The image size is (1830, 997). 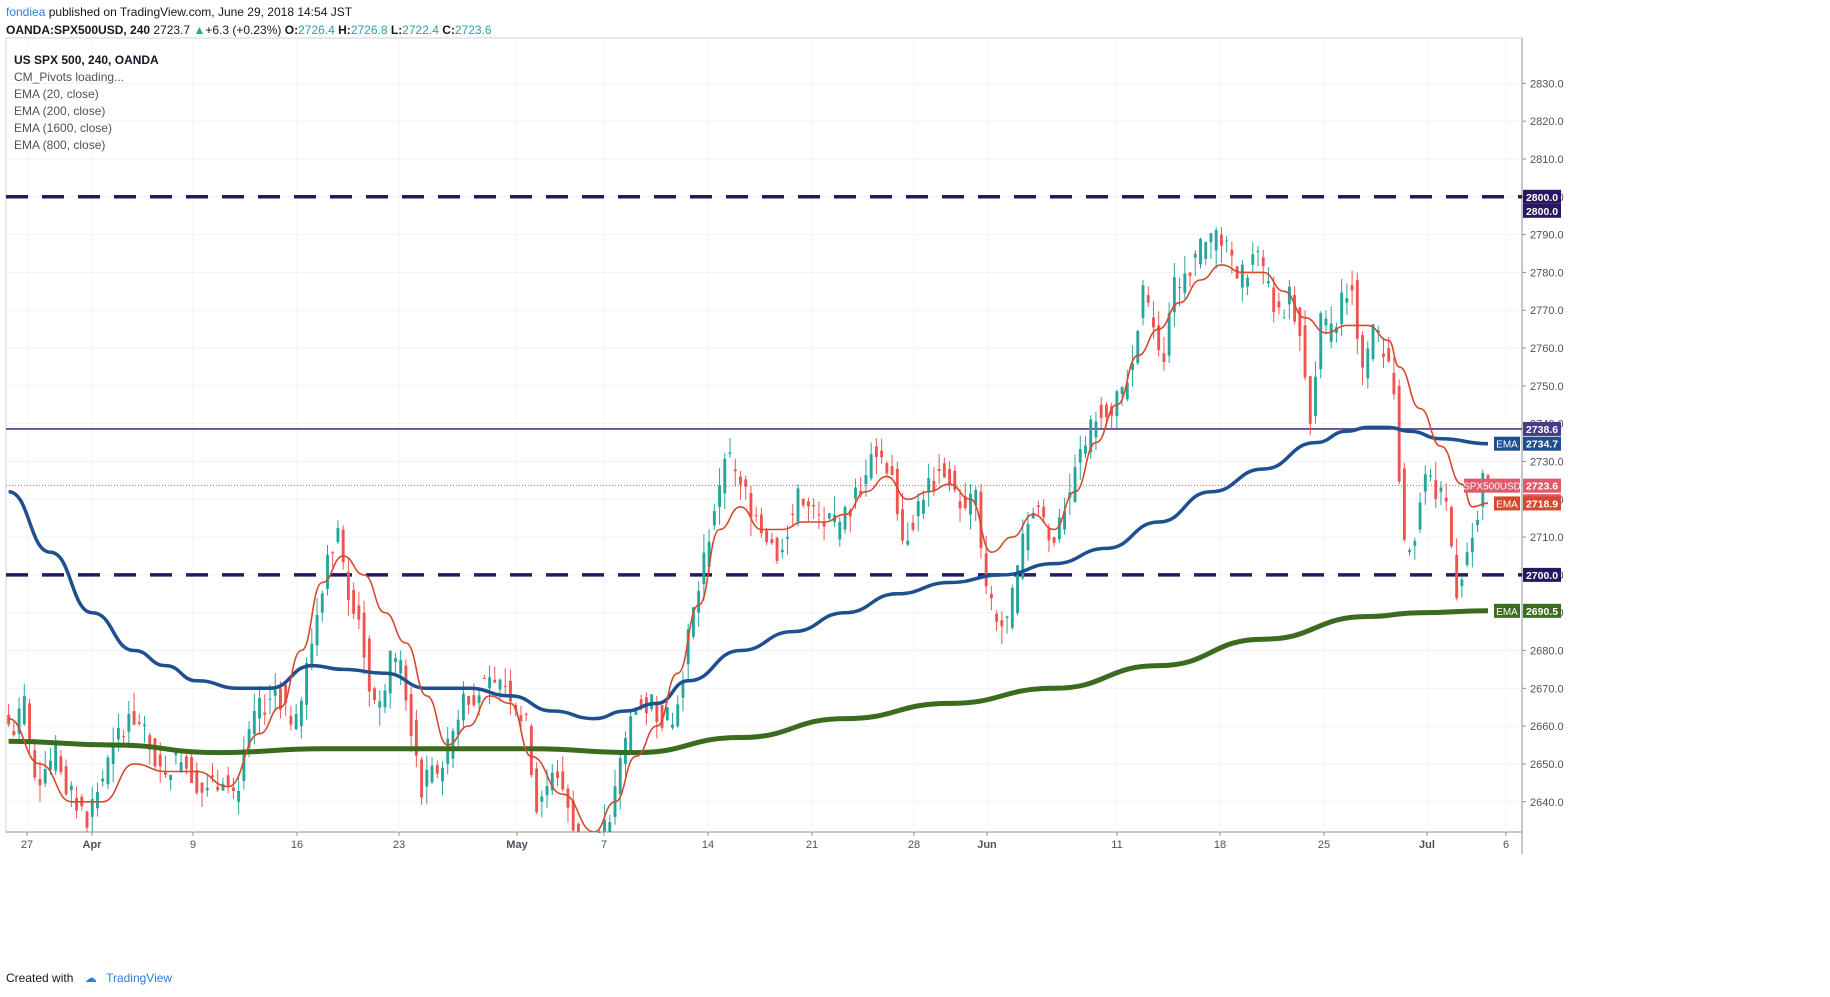 I want to click on legend-ema-800: EMA (800, close), so click(x=60, y=145).